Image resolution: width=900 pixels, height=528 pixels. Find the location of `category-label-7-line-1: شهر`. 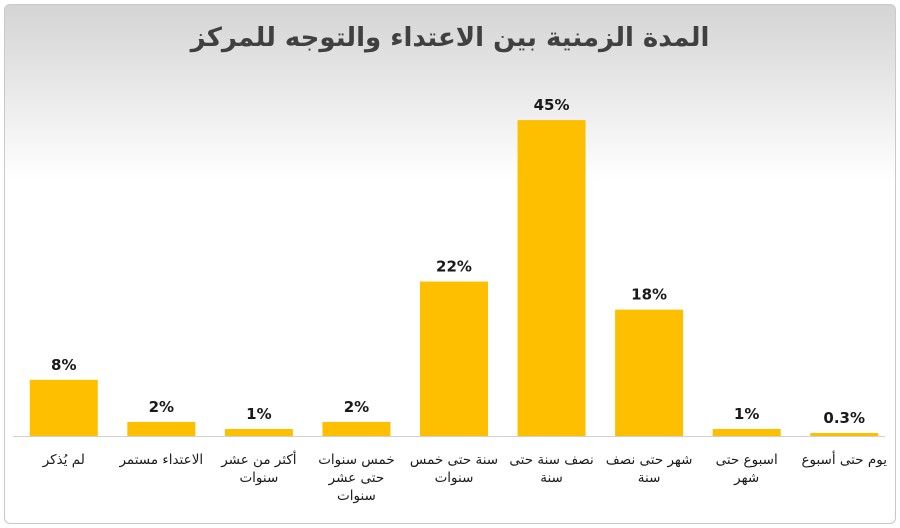

category-label-7-line-1: شهر is located at coordinates (746, 478).